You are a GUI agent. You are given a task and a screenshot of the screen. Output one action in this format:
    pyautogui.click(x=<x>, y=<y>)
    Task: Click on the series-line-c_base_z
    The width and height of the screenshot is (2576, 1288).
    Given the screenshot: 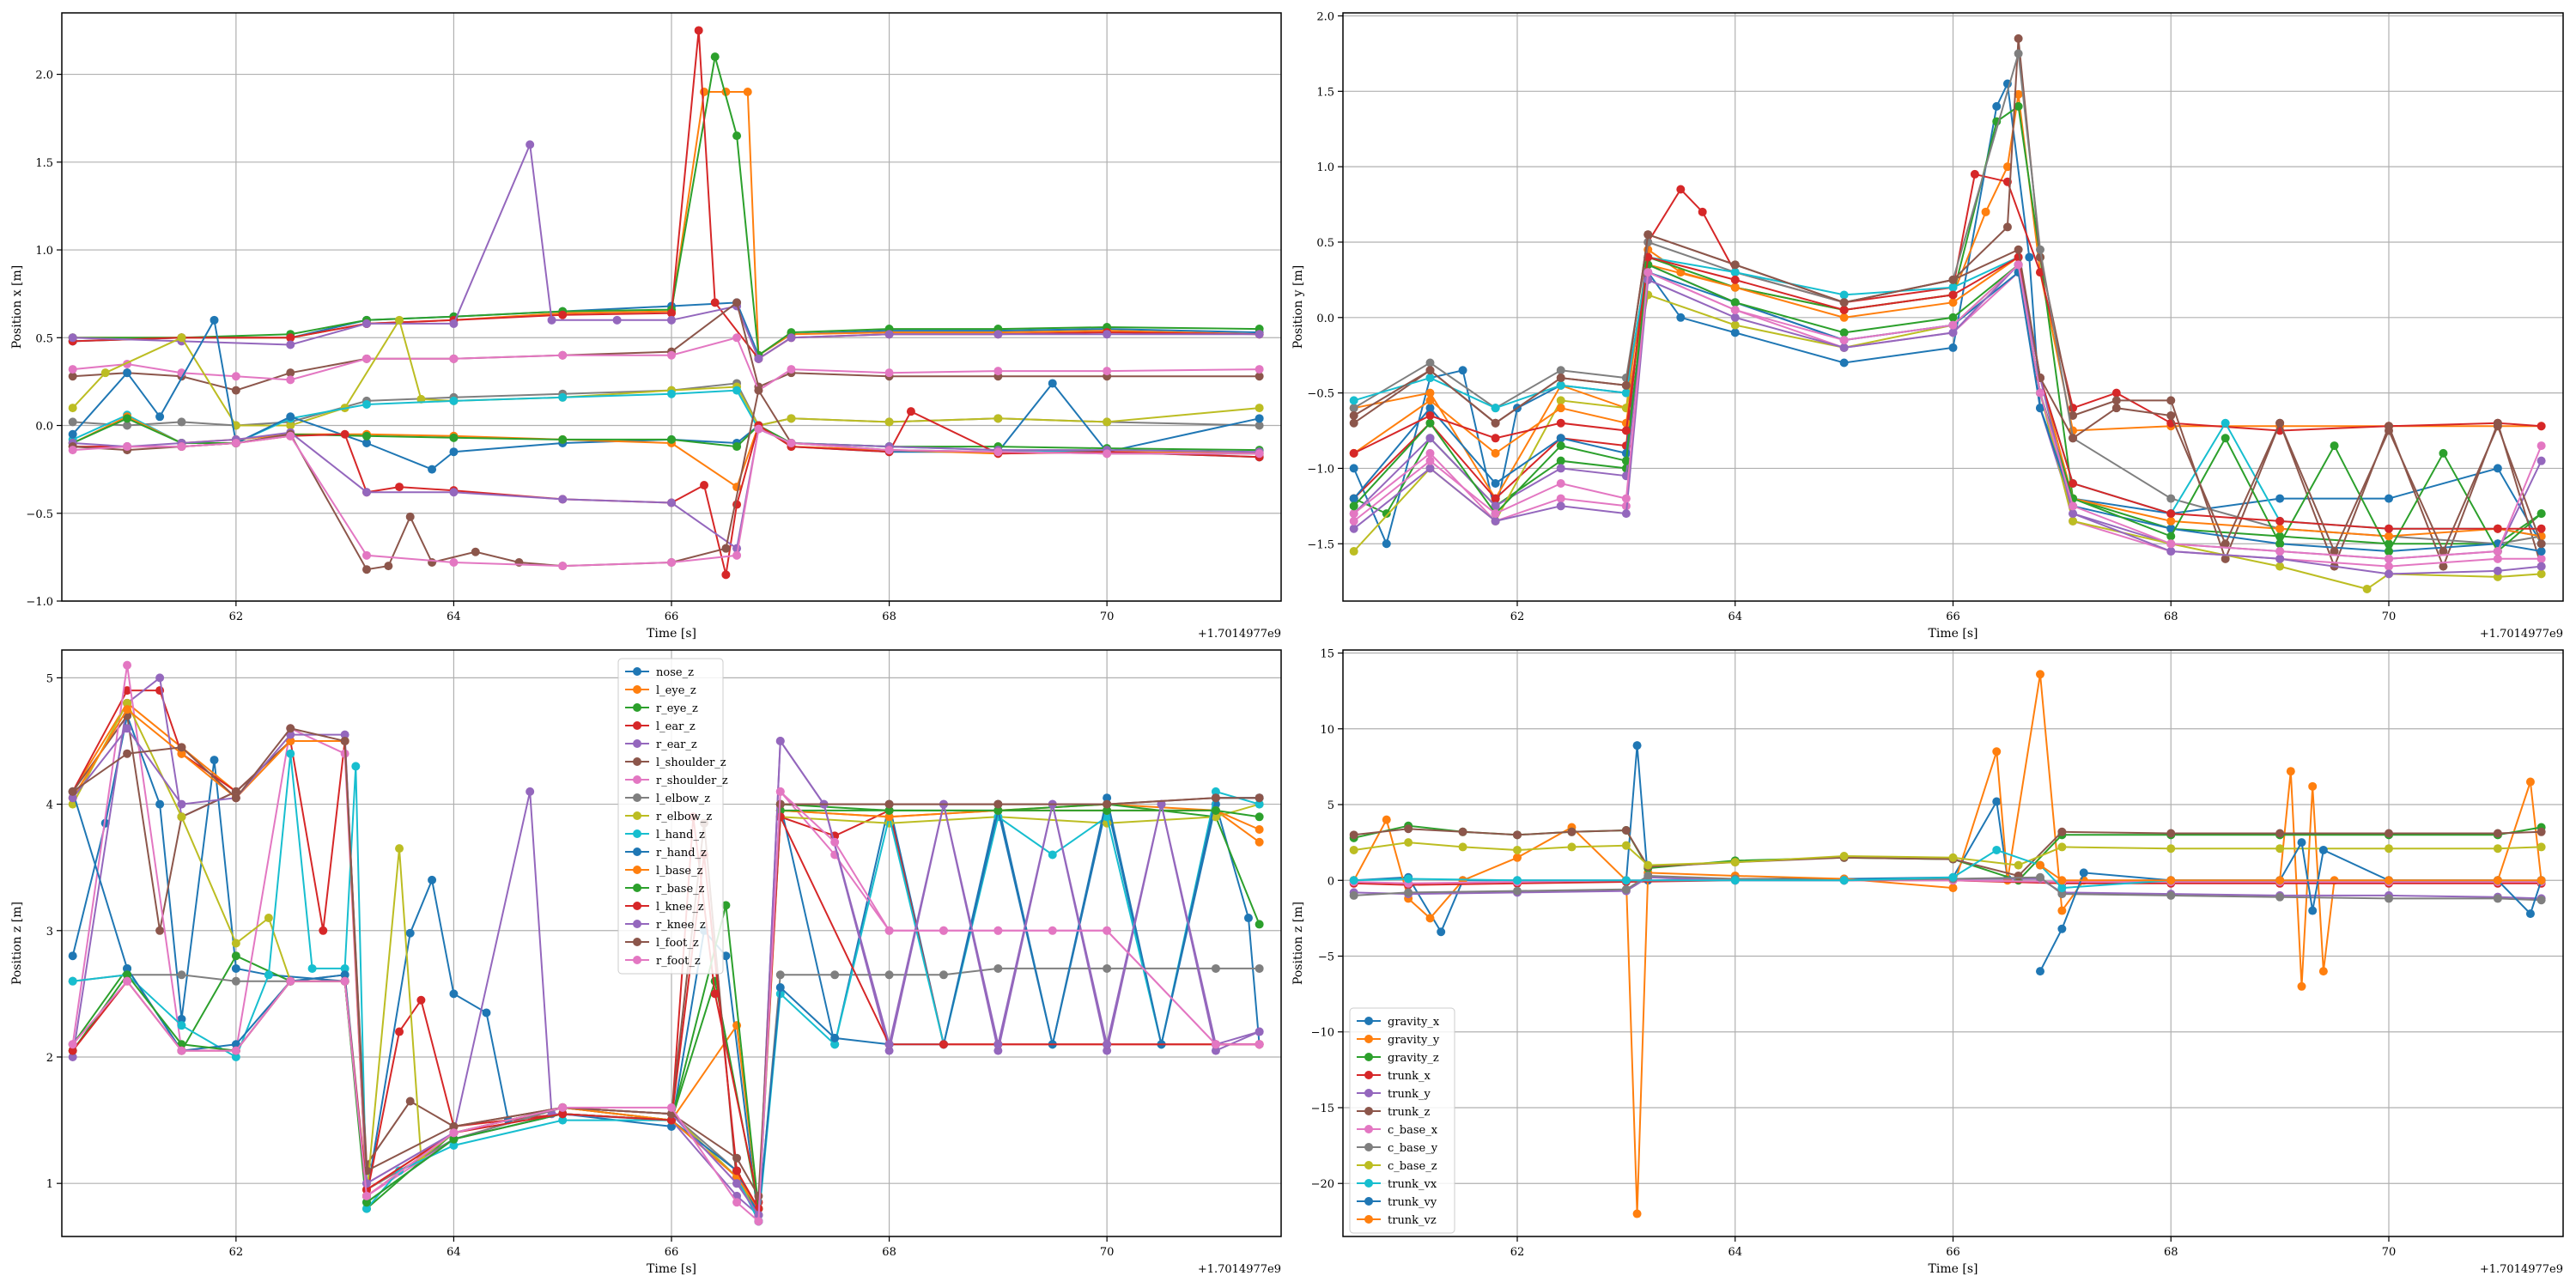 What is the action you would take?
    pyautogui.click(x=1947, y=854)
    